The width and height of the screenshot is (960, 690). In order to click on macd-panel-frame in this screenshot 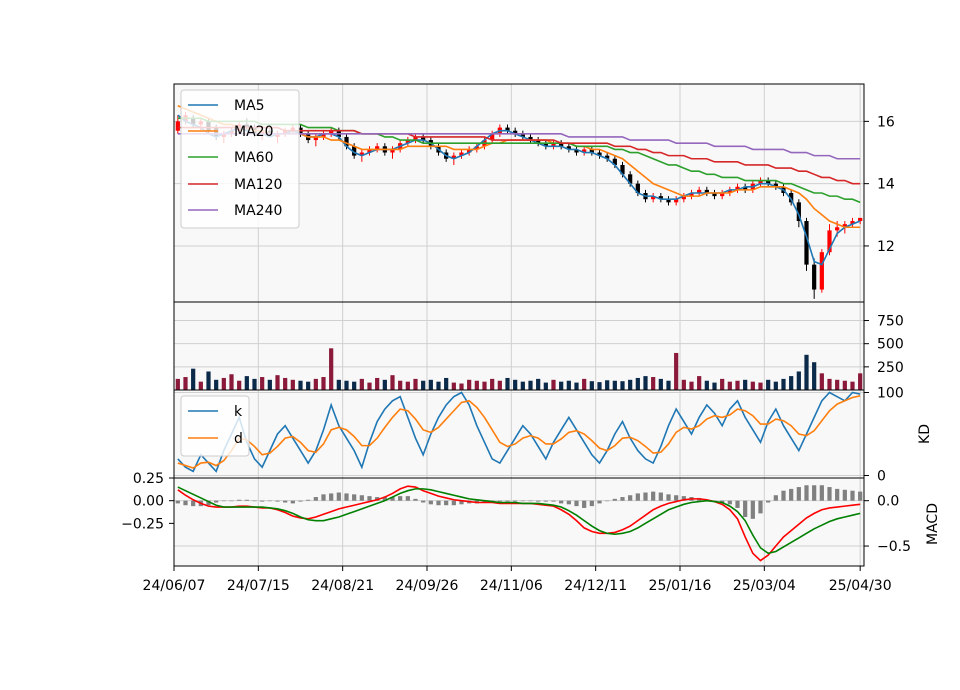, I will do `click(519, 522)`.